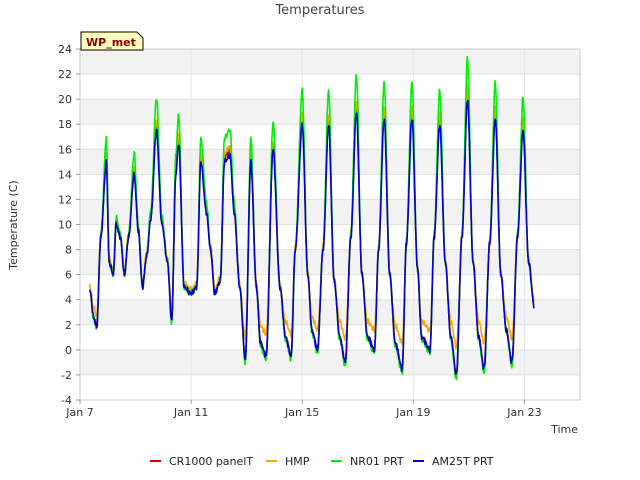 The width and height of the screenshot is (640, 480). Describe the element at coordinates (65, 49) in the screenshot. I see `y-tick-label: 24` at that location.